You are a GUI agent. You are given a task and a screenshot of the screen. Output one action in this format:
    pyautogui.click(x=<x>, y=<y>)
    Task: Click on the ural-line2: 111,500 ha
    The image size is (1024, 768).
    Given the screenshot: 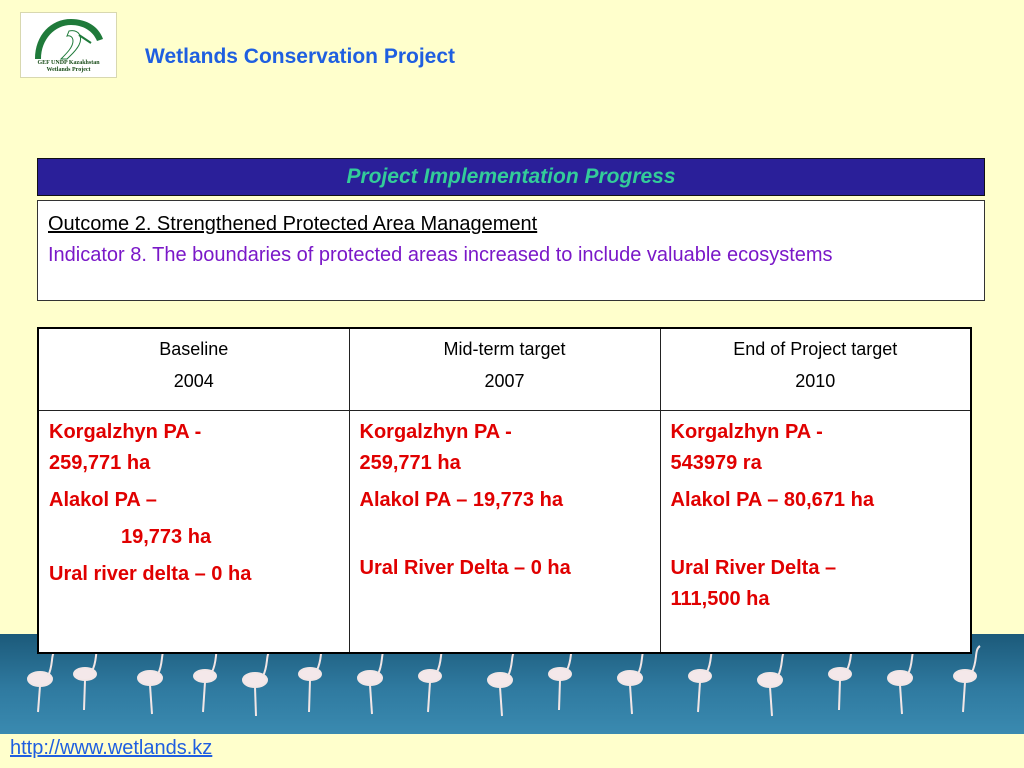 What is the action you would take?
    pyautogui.click(x=720, y=599)
    